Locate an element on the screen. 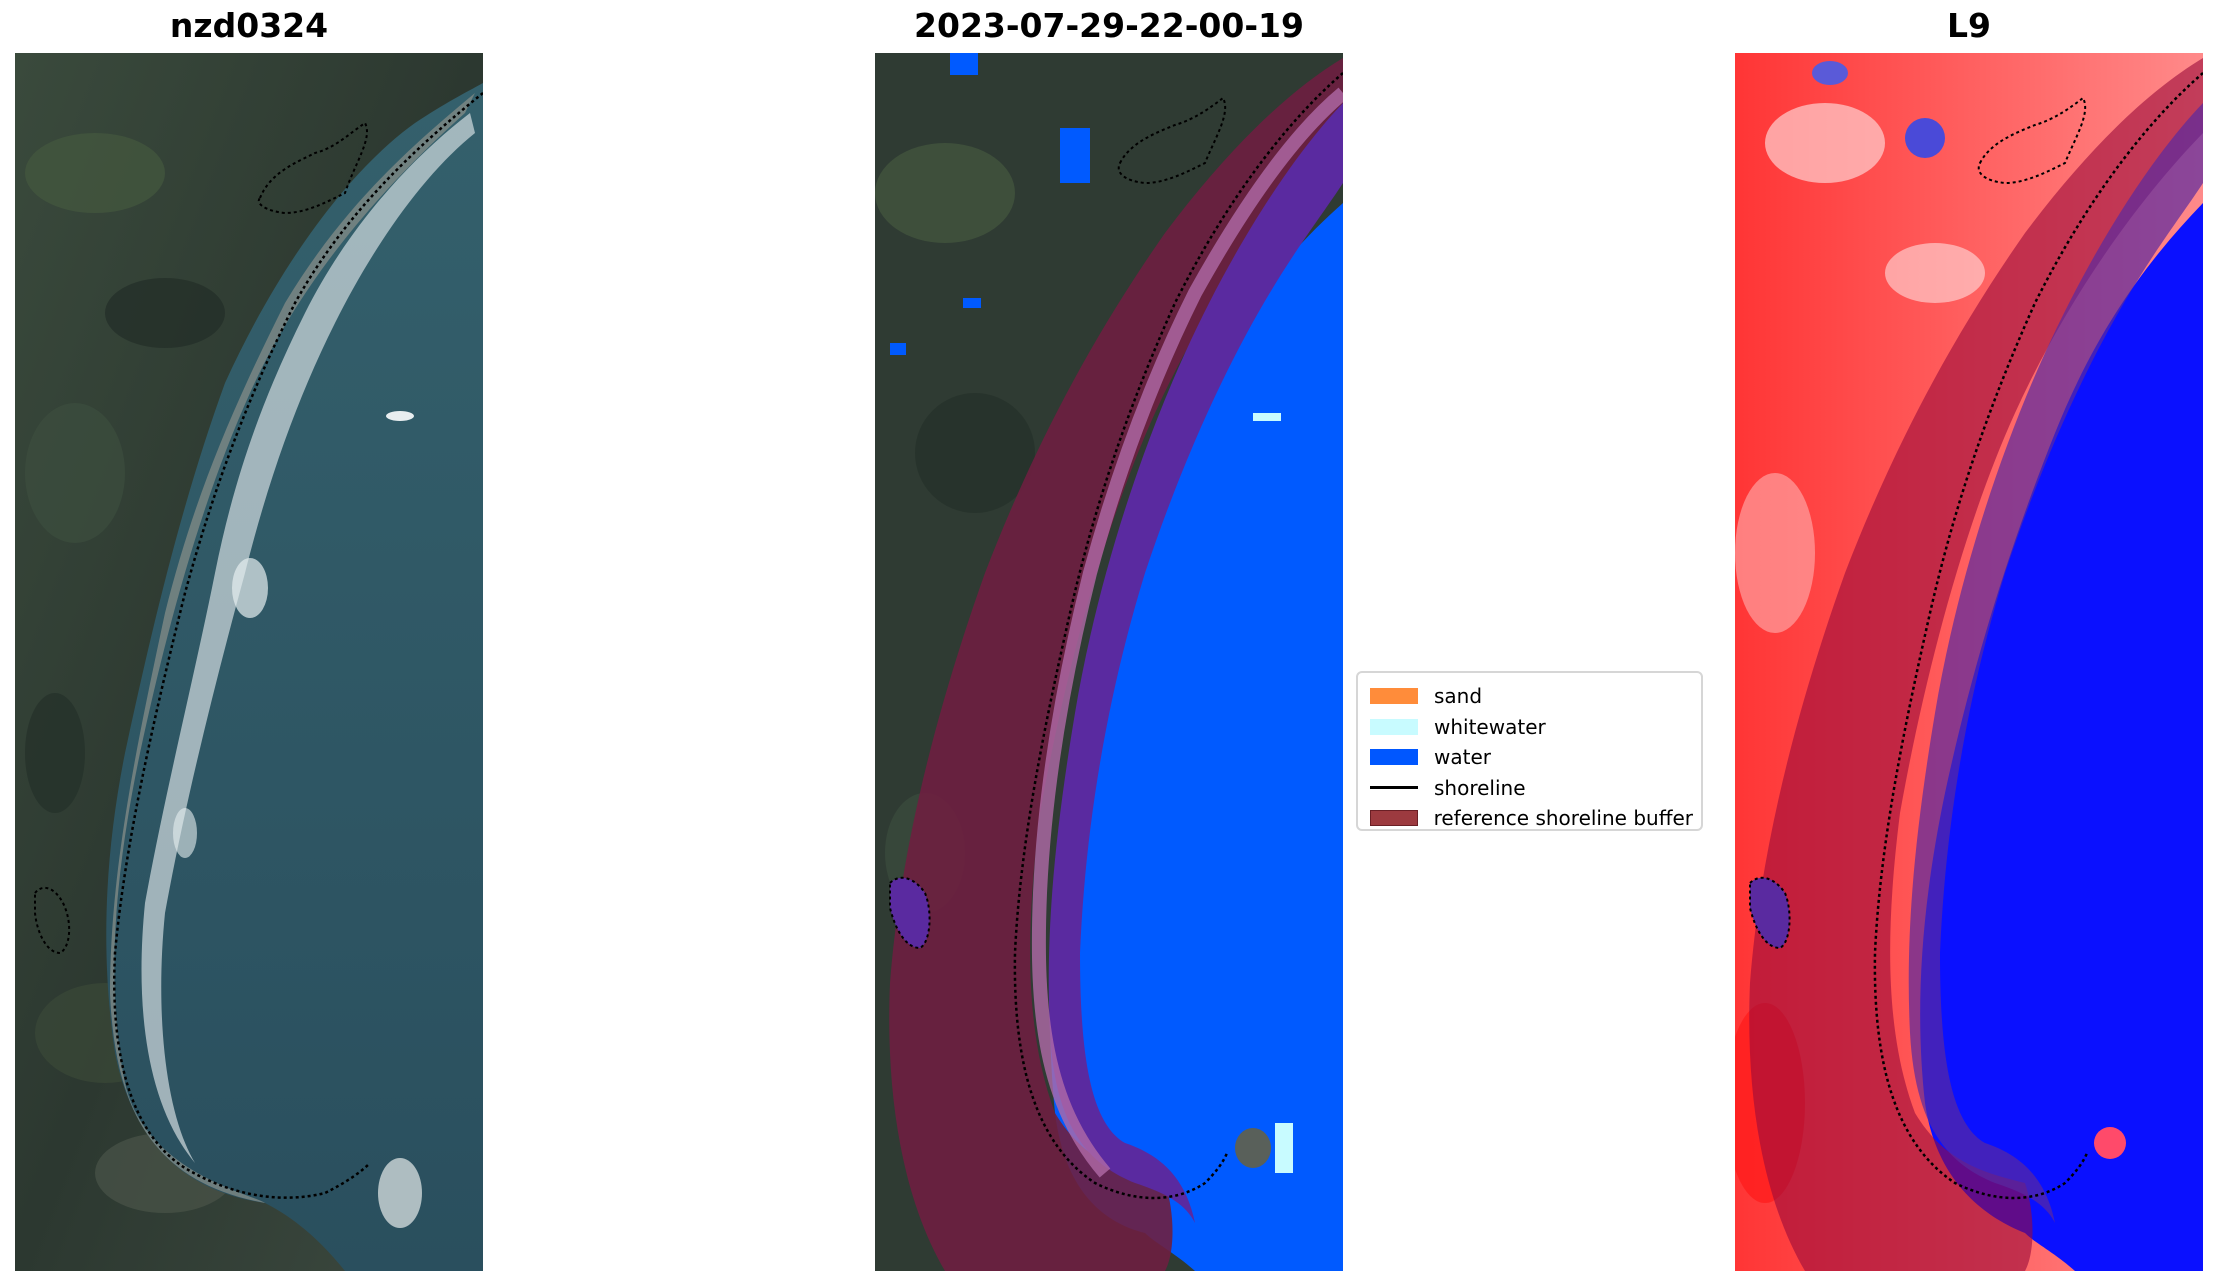 This screenshot has height=1283, width=2216. legend-item-shoreline: shoreline is located at coordinates (1529, 788).